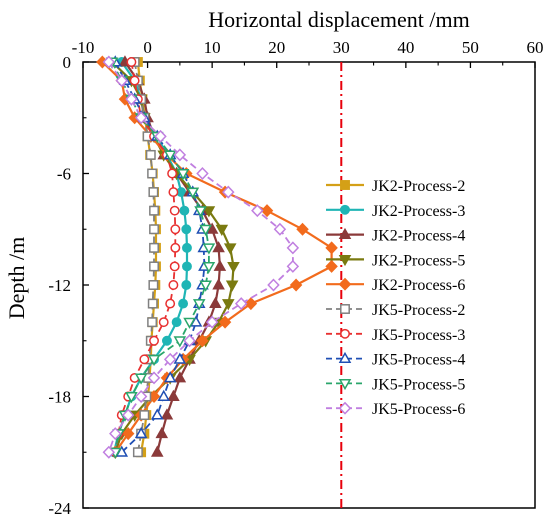 The height and width of the screenshot is (523, 550). I want to click on legend-label: JK5-Process-2, so click(418, 310).